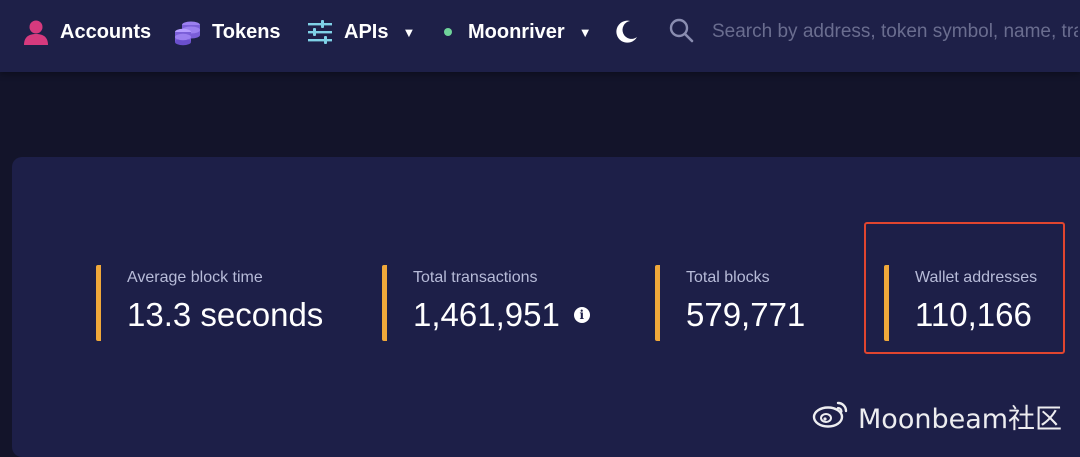 The image size is (1080, 457). I want to click on network-label: Moonriver, so click(516, 31).